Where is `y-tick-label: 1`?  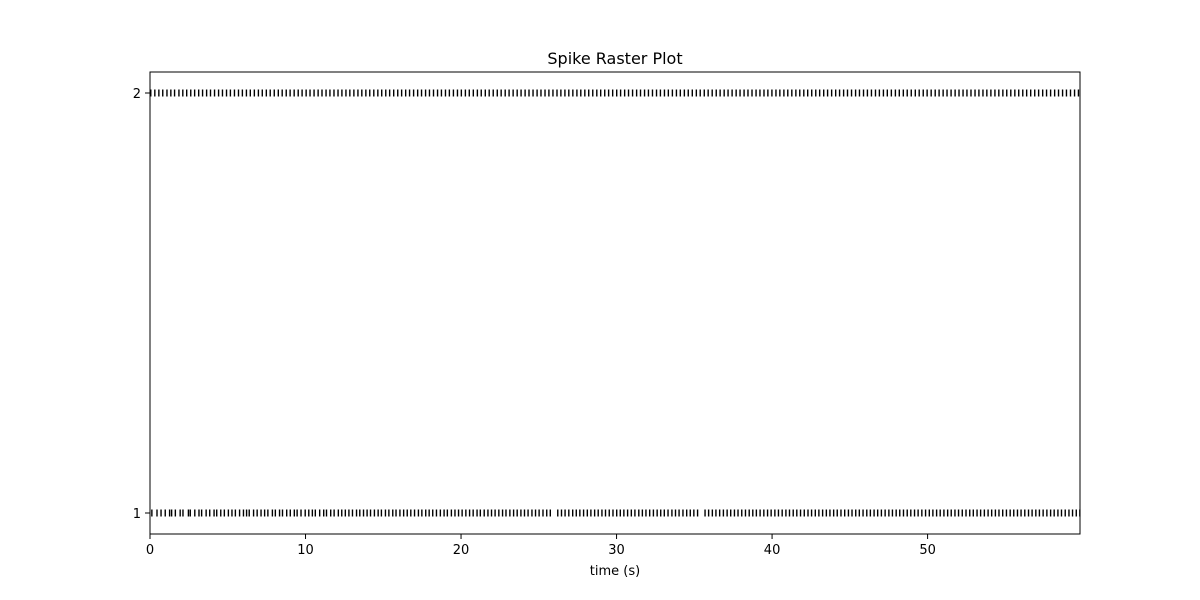 y-tick-label: 1 is located at coordinates (137, 514).